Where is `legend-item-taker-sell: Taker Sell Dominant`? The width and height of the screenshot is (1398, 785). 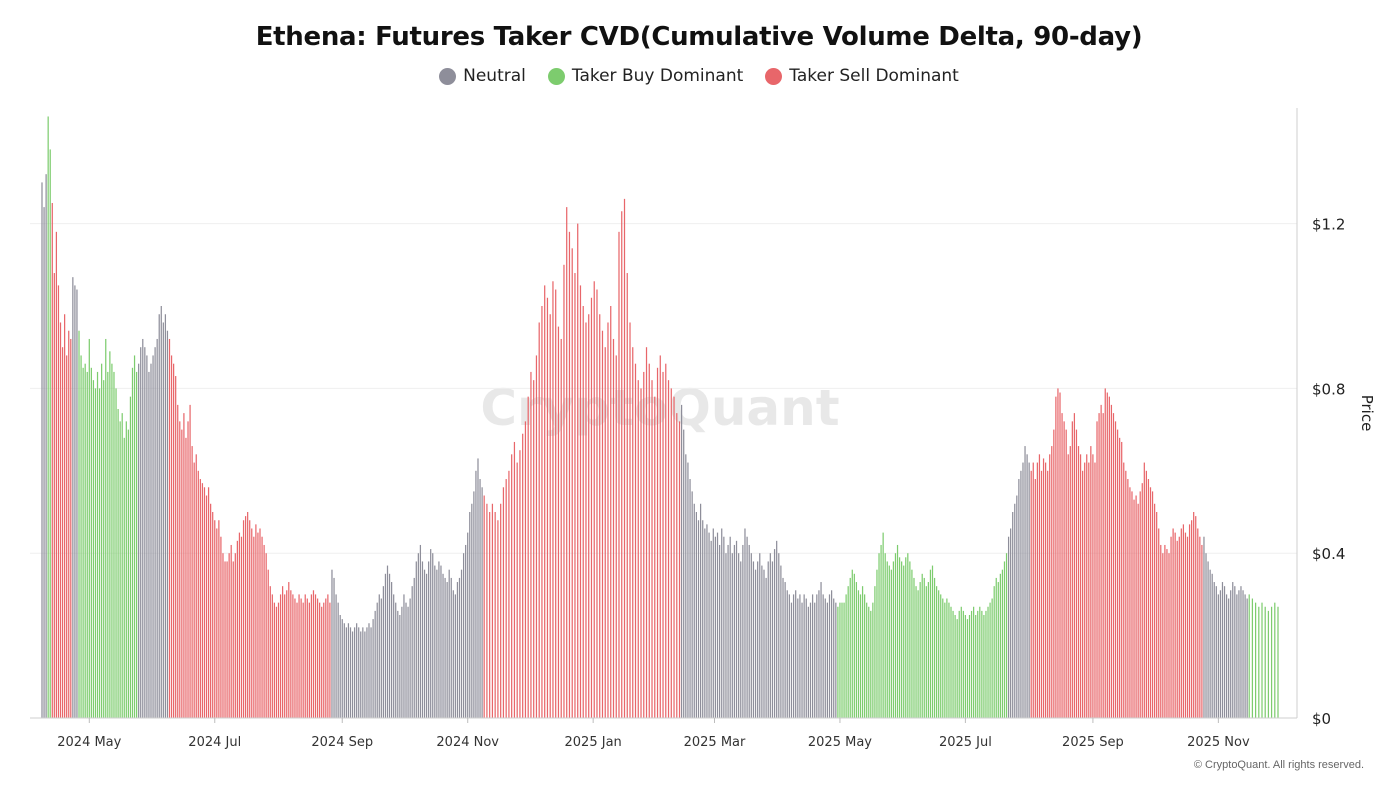
legend-item-taker-sell: Taker Sell Dominant is located at coordinates (862, 76).